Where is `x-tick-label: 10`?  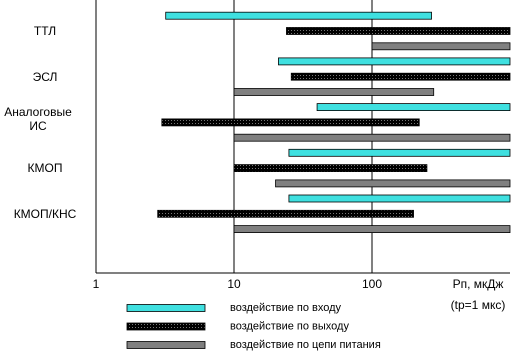 x-tick-label: 10 is located at coordinates (234, 284).